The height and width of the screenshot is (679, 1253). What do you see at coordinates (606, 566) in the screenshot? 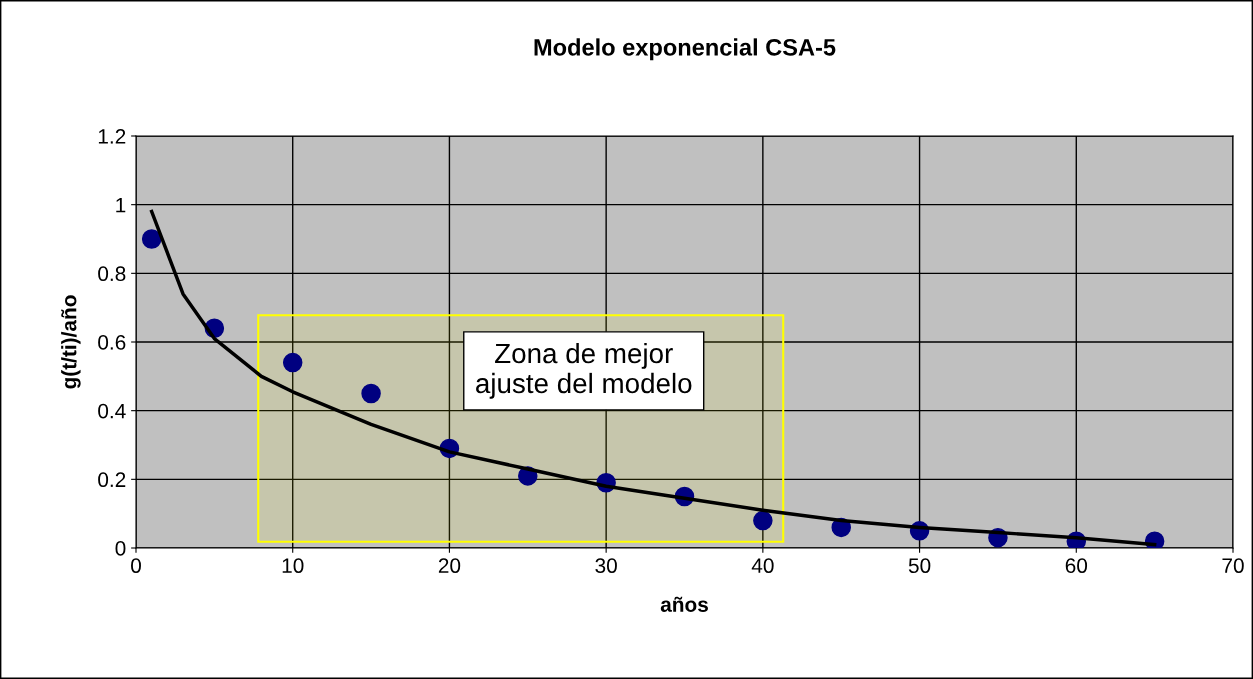
I see `x-tick-label: 30` at bounding box center [606, 566].